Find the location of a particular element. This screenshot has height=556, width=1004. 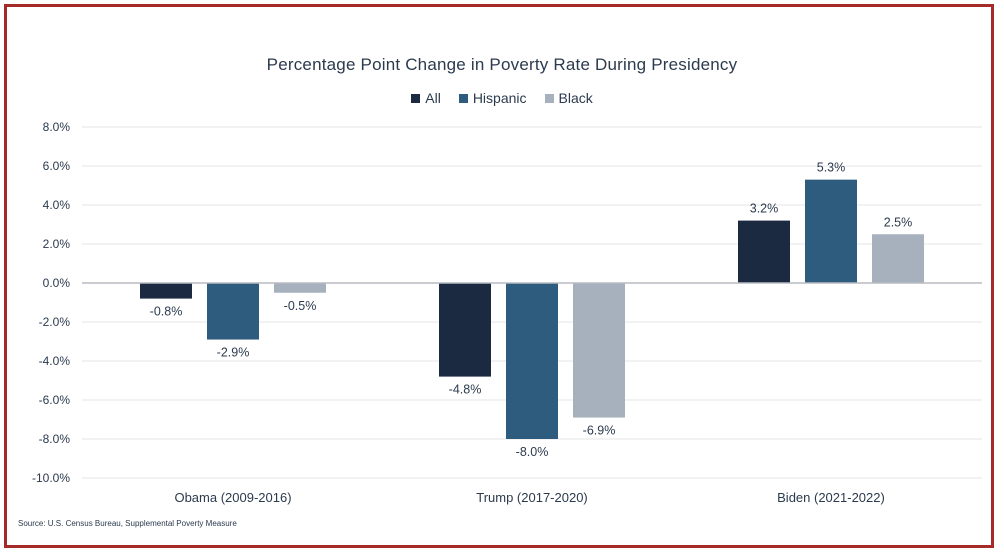

data-label: -2.9% is located at coordinates (233, 353).